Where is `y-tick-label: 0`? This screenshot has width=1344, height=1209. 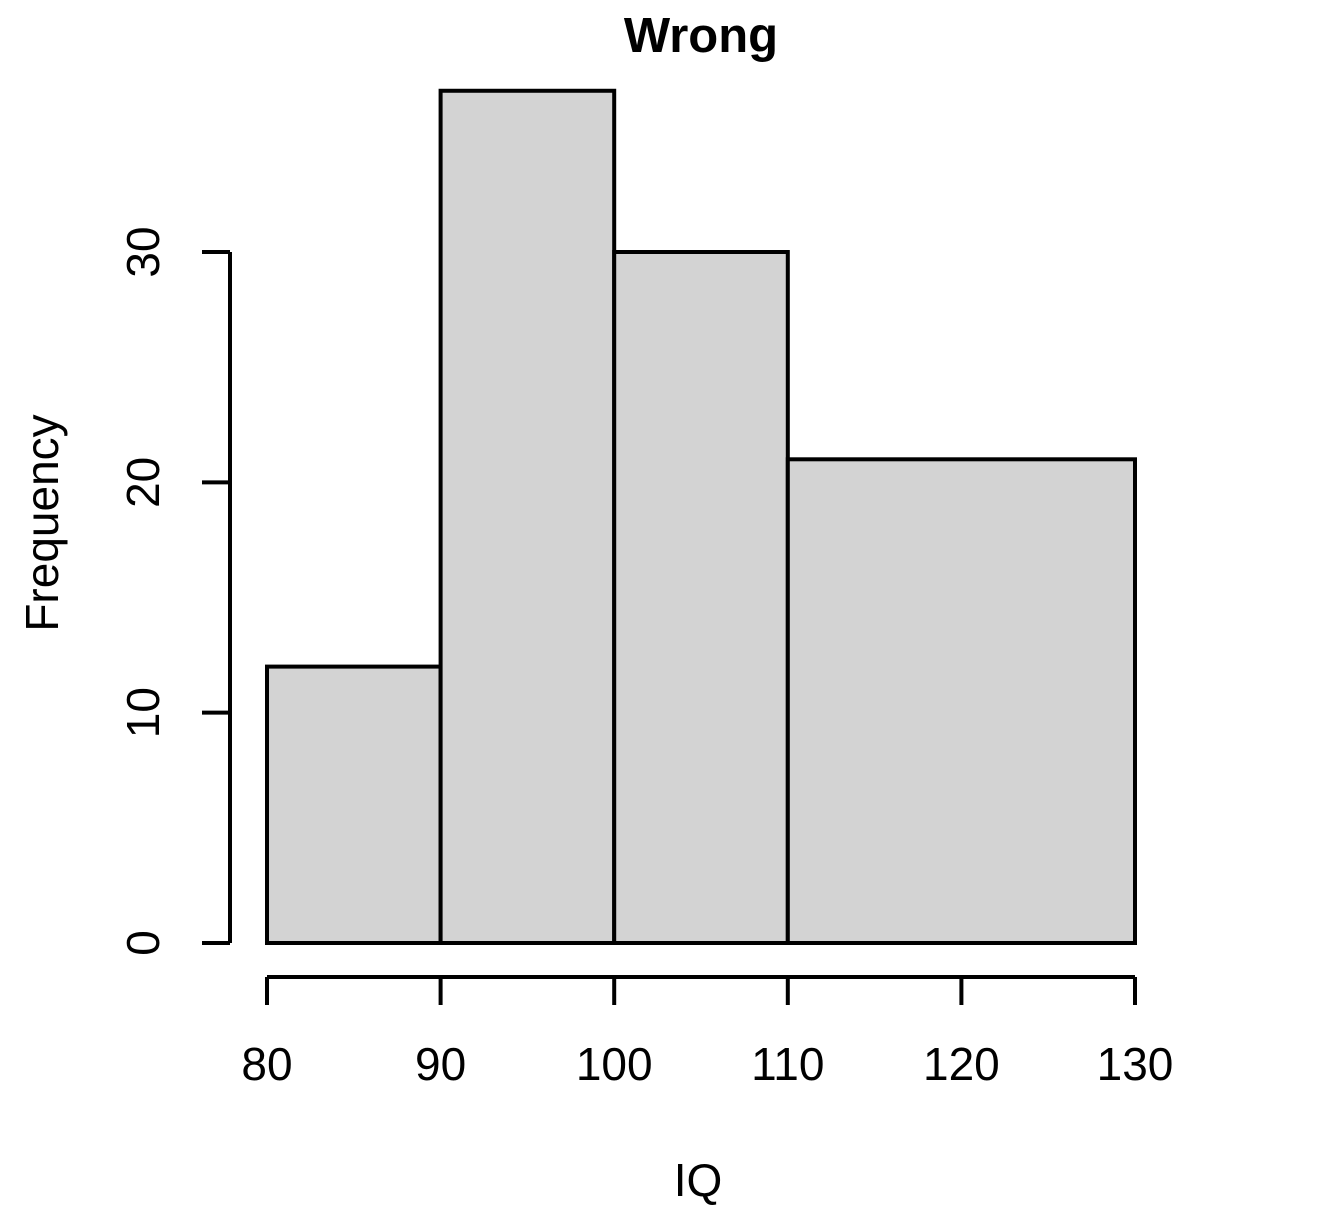
y-tick-label: 0 is located at coordinates (143, 943).